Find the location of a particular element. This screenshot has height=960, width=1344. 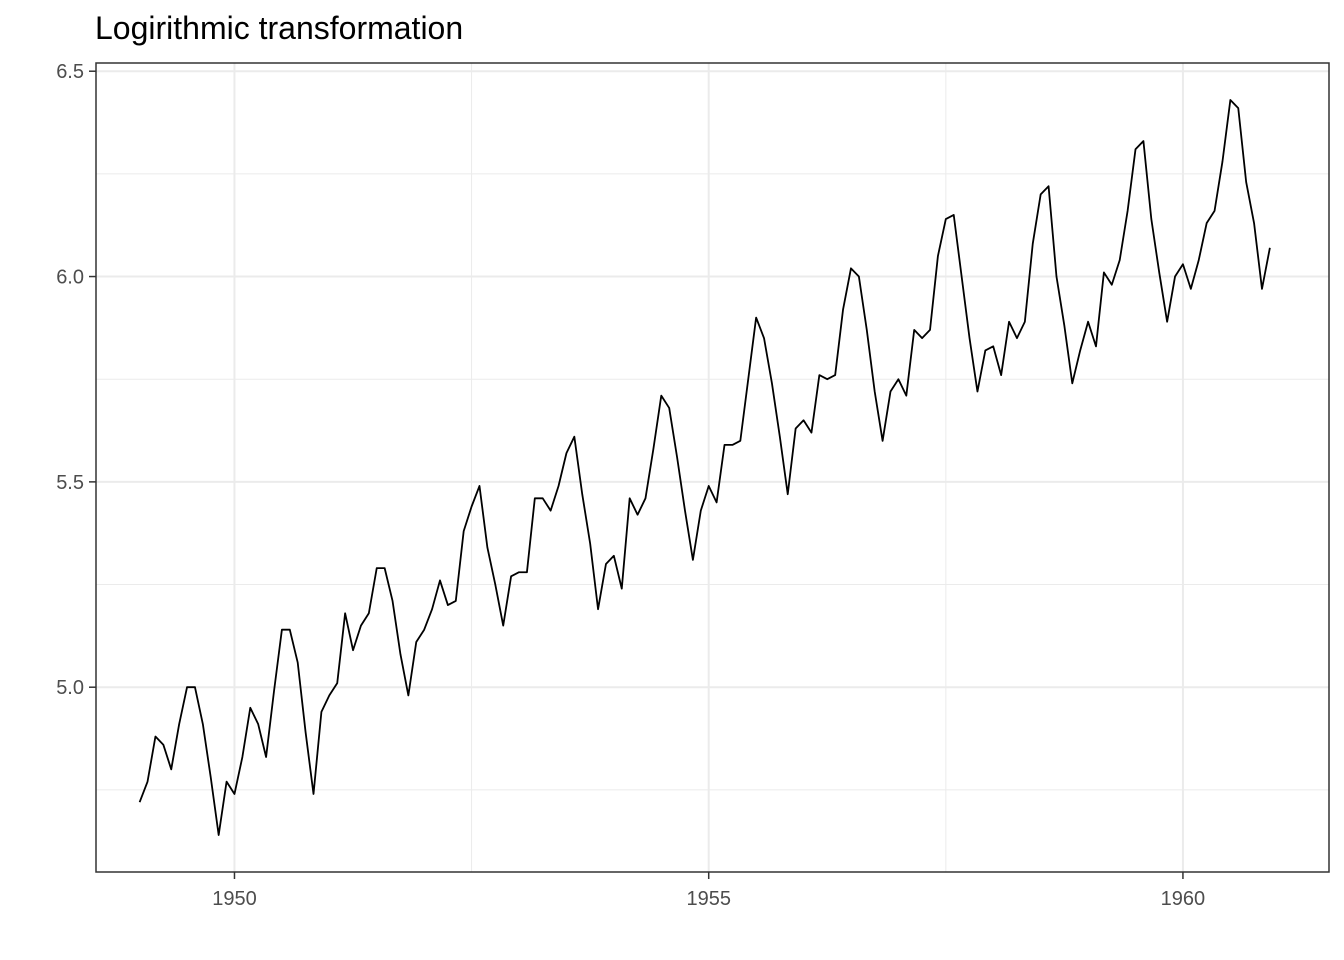

y-axis: 5.0 5.5 6.0 6.5 is located at coordinates (76, 380).